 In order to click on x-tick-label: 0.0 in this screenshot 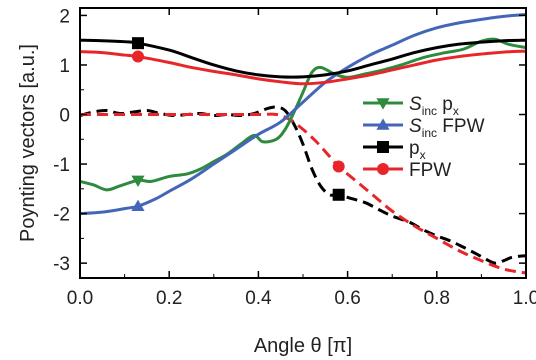, I will do `click(80, 298)`.